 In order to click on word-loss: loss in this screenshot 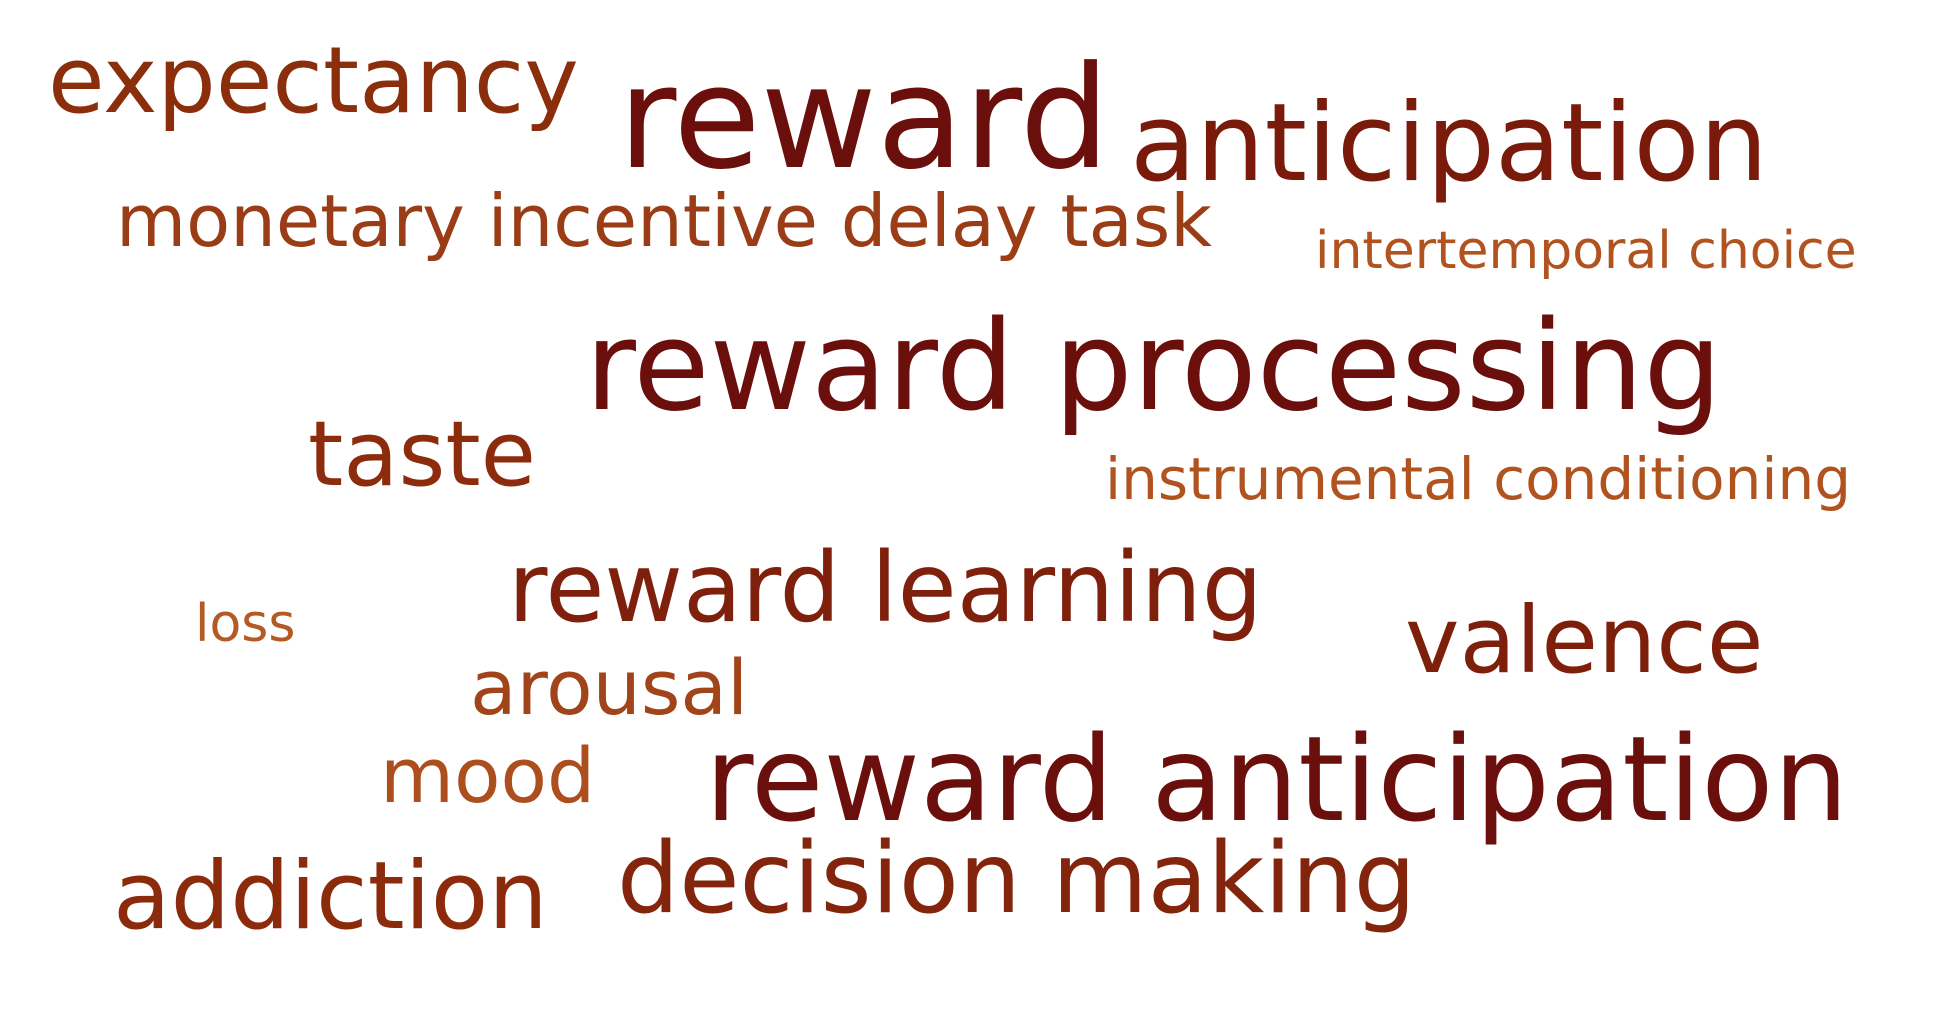, I will do `click(245, 624)`.